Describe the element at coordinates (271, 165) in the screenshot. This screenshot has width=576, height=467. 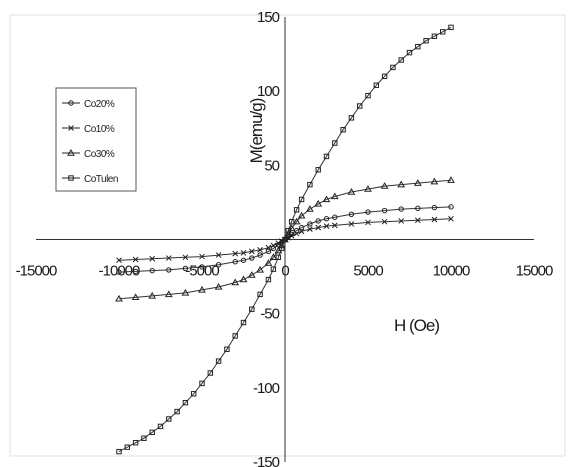
I see `y-tick-label: 50` at that location.